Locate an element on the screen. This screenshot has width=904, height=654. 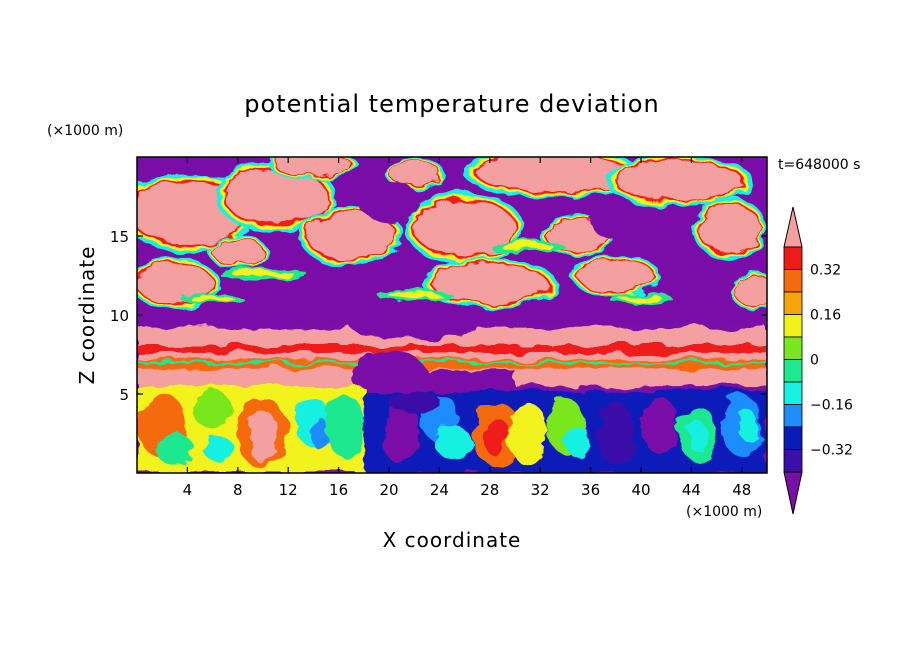
x-unit-label: (×1000 m) is located at coordinates (724, 512).